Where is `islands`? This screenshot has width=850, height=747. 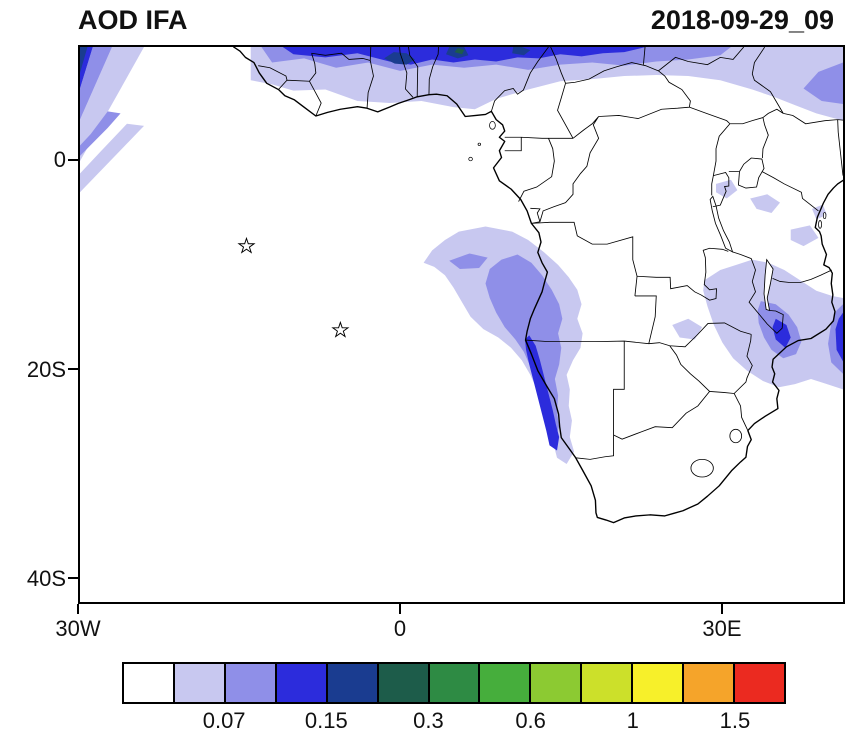 islands is located at coordinates (647, 175).